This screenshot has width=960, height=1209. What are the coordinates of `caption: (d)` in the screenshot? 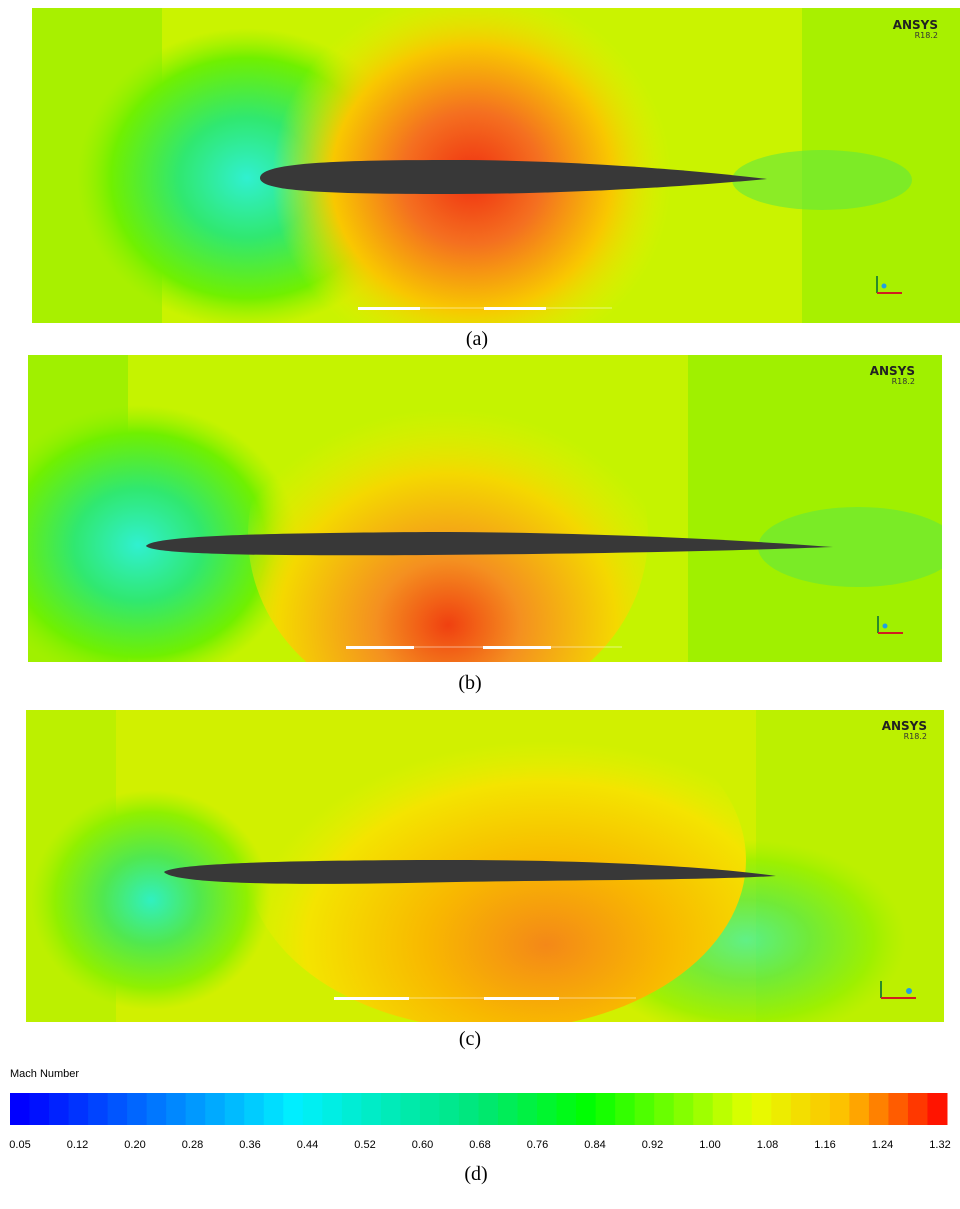 It's located at (476, 1174).